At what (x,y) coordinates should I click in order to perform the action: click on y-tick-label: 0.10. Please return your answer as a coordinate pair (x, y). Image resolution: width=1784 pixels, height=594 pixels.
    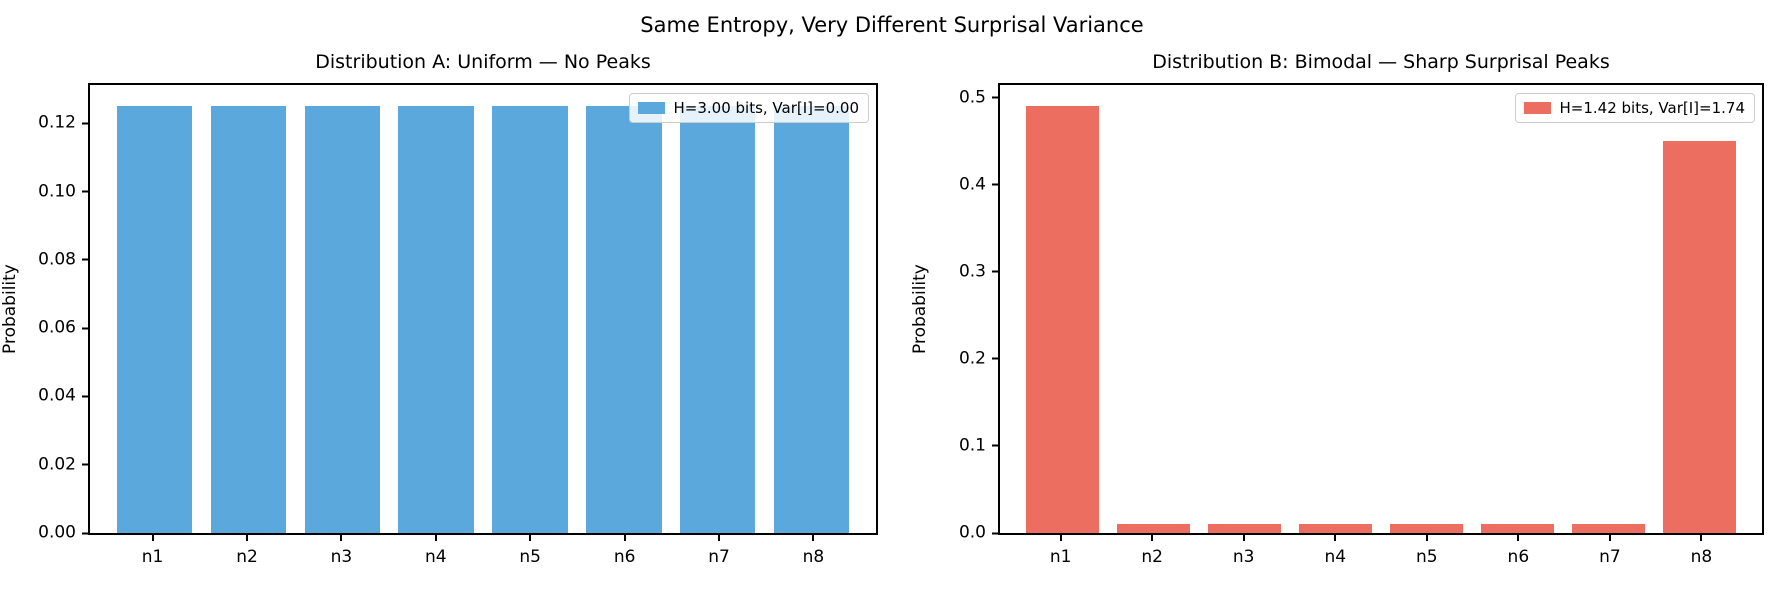
    Looking at the image, I should click on (57, 191).